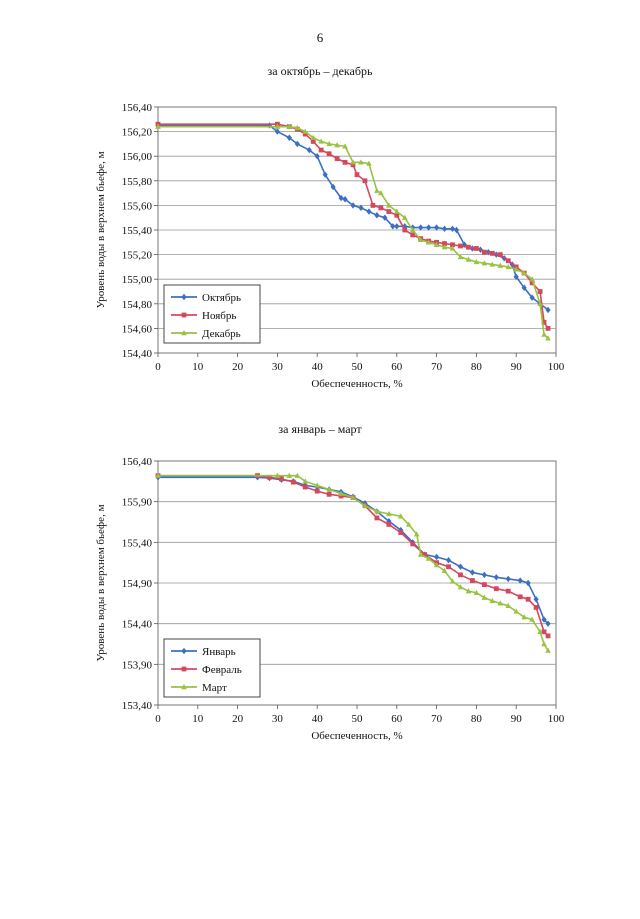  I want to click on x-tick-label: 10, so click(198, 719).